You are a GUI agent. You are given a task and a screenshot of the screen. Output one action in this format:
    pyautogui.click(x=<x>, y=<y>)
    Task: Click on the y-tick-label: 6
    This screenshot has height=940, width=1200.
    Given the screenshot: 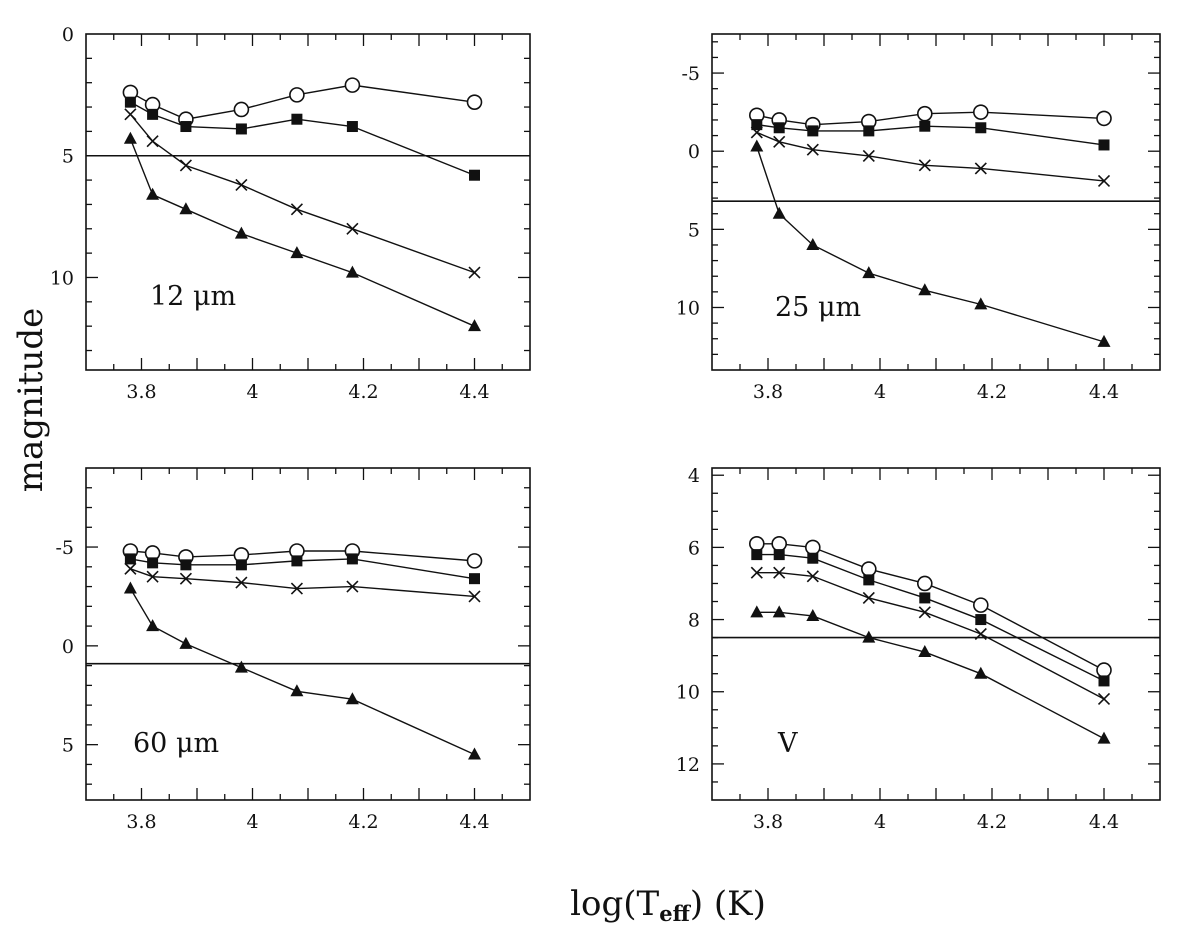 What is the action you would take?
    pyautogui.click(x=694, y=548)
    